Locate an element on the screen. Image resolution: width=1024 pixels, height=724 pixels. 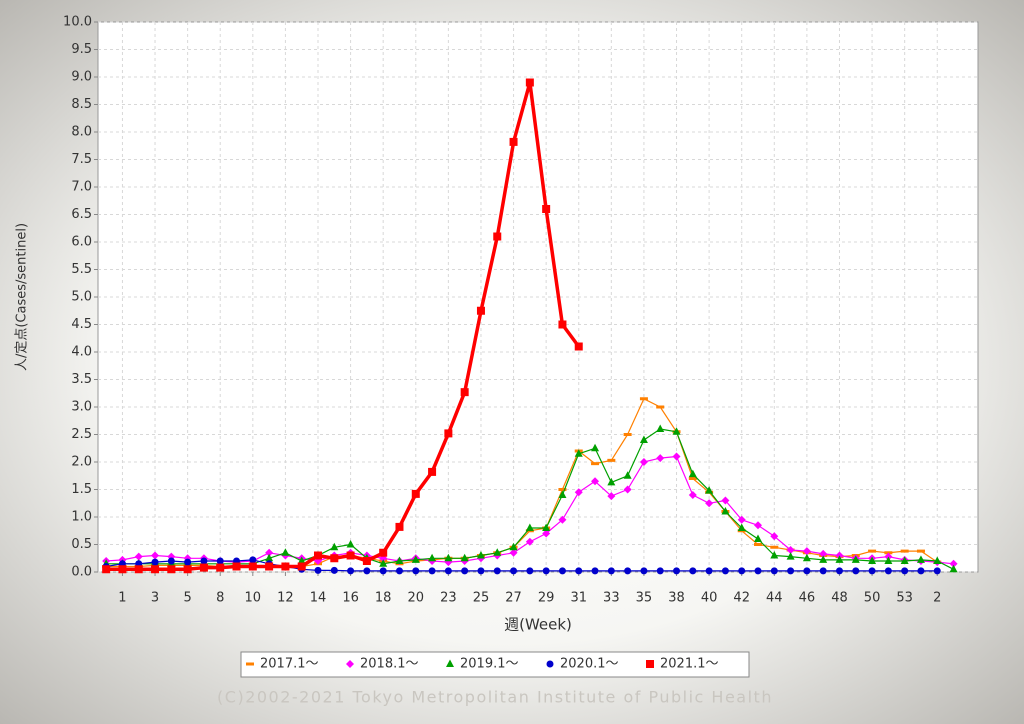
x-tick-label: 1 is located at coordinates (122, 598).